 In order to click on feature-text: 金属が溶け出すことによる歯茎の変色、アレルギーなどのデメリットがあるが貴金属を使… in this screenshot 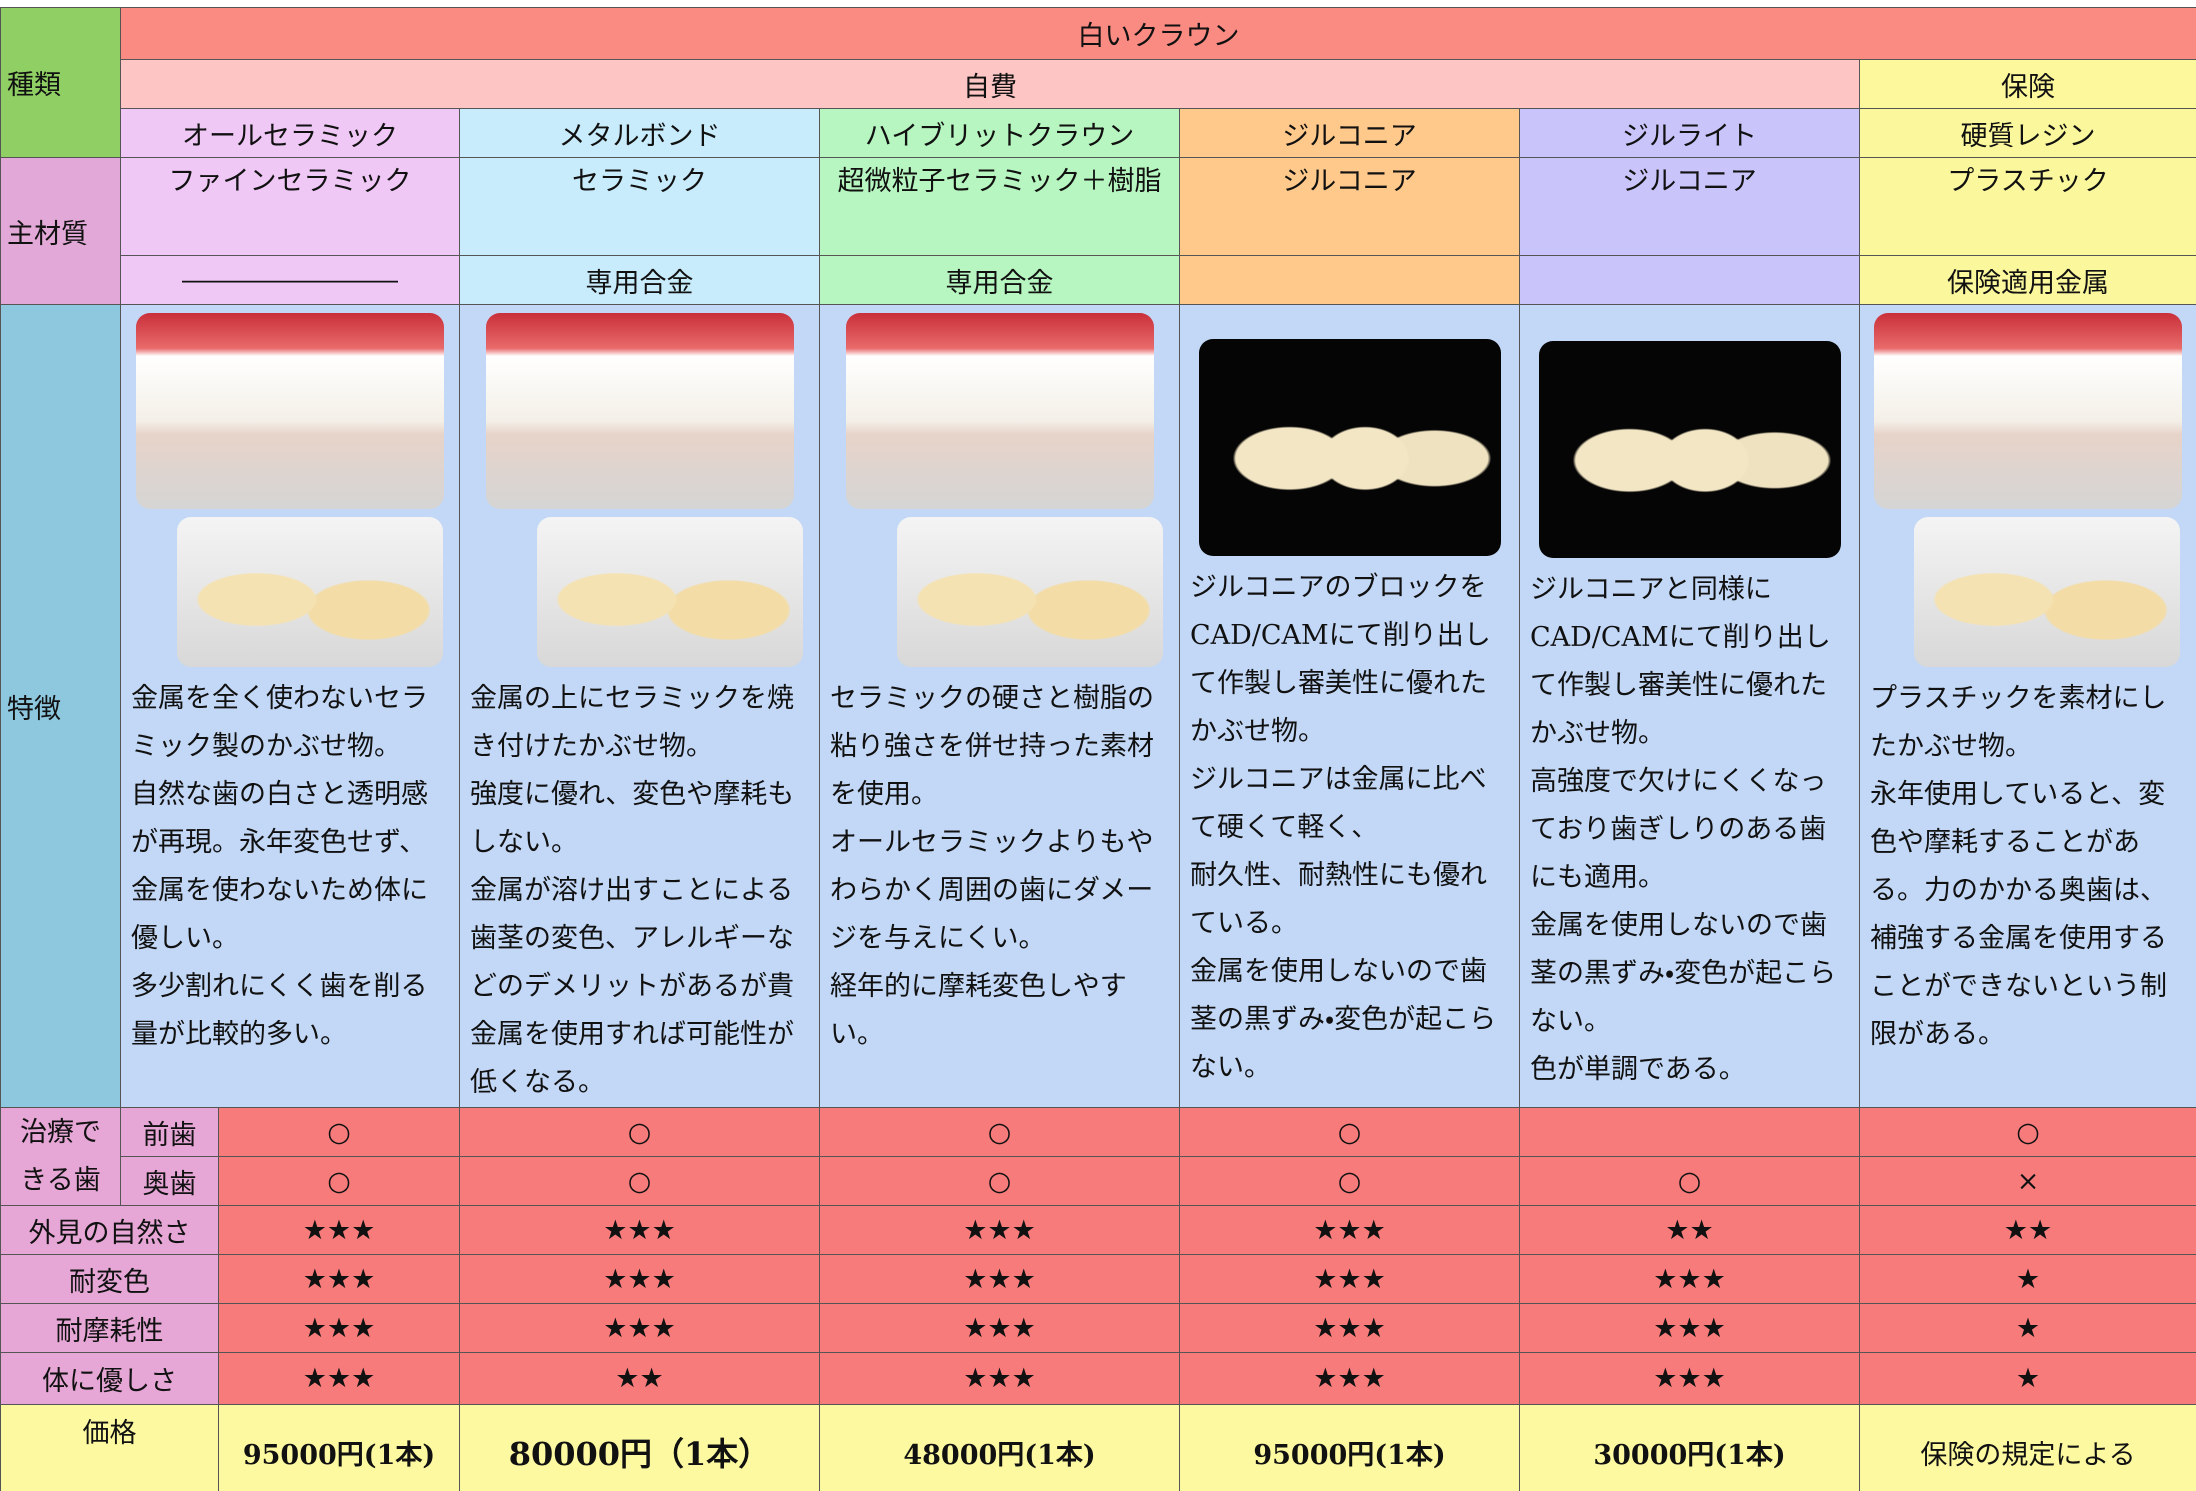, I will do `click(632, 986)`.